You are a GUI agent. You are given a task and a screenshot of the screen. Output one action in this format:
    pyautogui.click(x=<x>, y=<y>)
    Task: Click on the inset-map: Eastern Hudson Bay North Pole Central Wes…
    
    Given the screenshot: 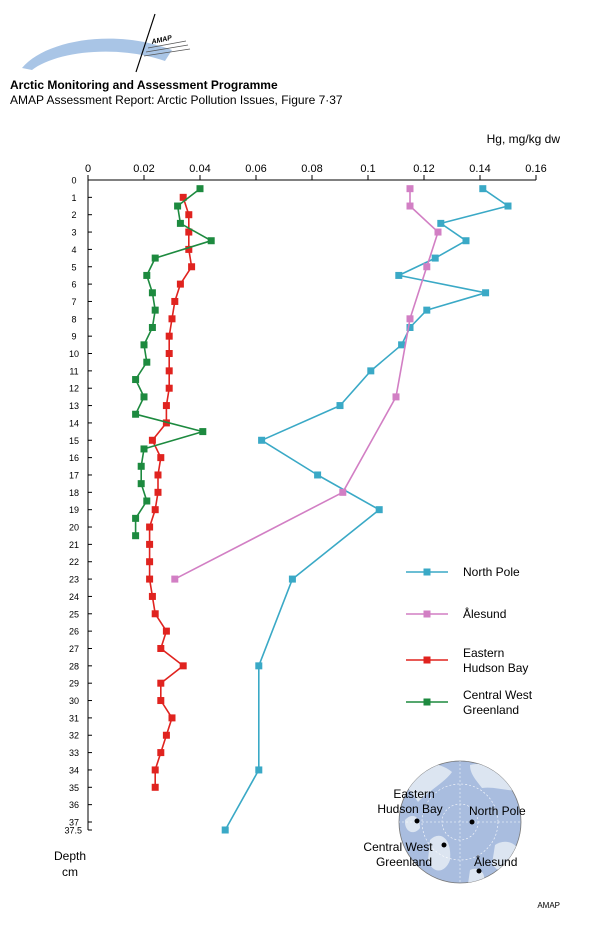 What is the action you would take?
    pyautogui.click(x=444, y=822)
    